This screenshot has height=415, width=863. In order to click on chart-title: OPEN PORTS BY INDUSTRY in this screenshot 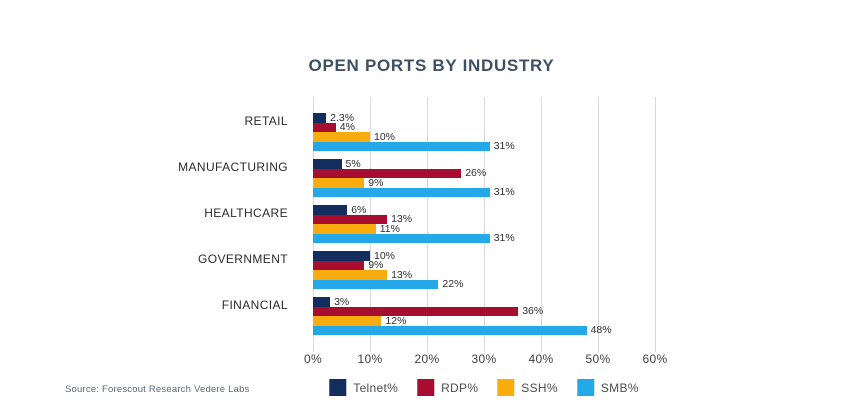, I will do `click(431, 65)`.